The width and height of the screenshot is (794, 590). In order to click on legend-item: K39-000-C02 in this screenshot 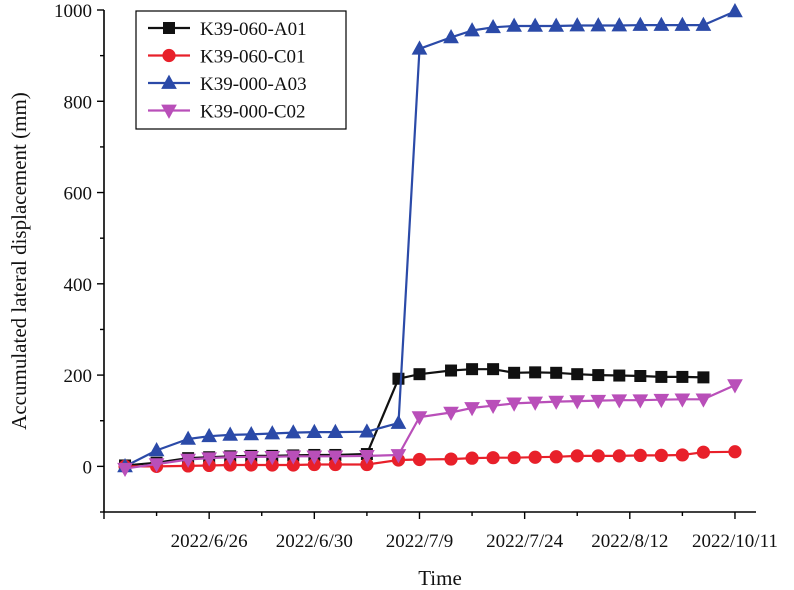, I will do `click(227, 112)`.